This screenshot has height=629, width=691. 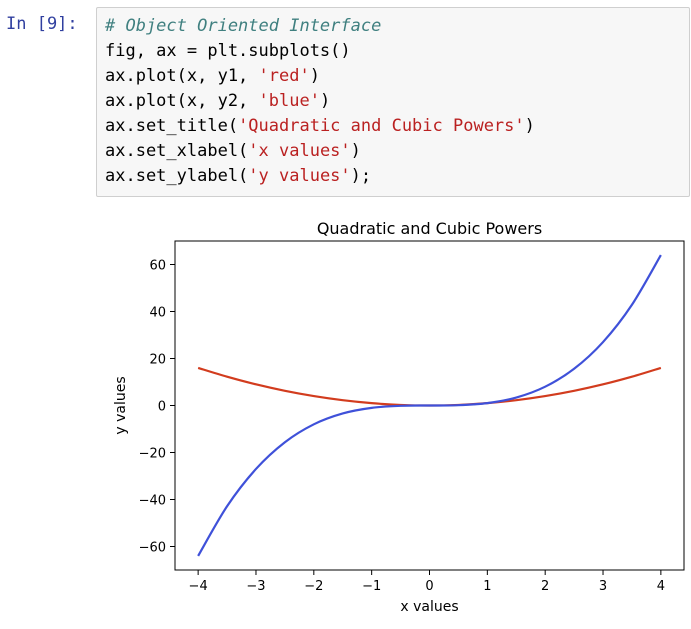 I want to click on code-string: 'blue', so click(x=289, y=101).